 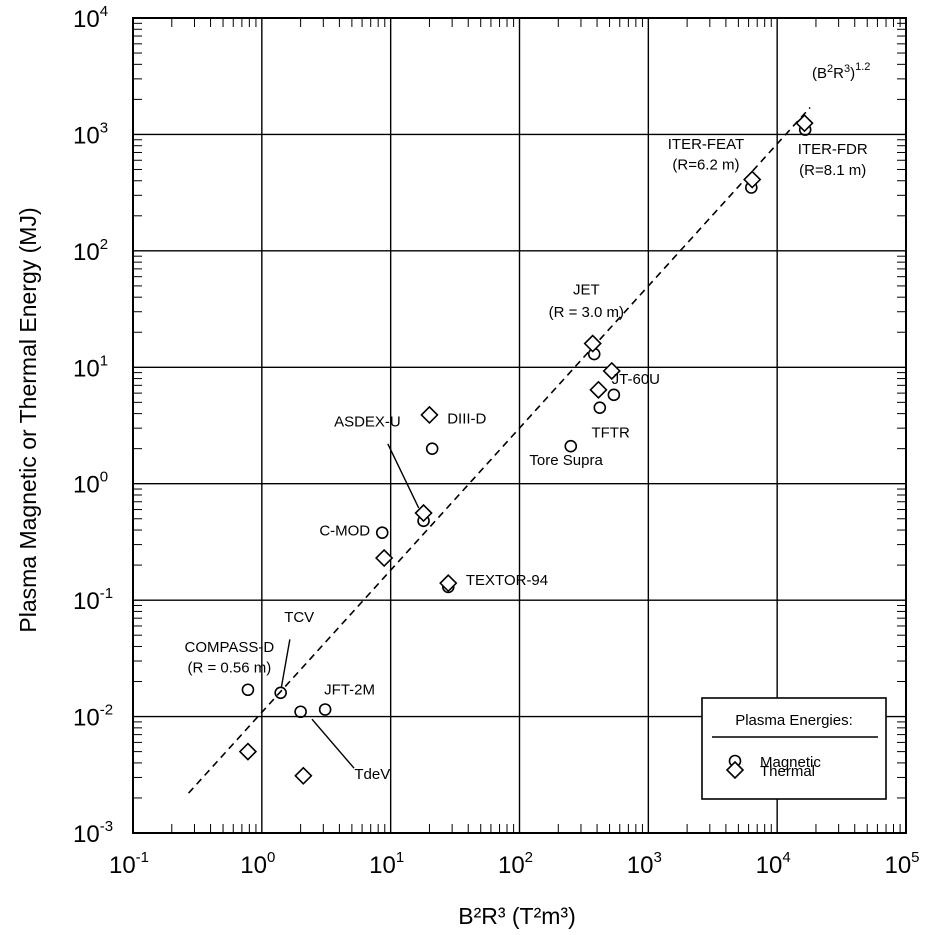 I want to click on legend-box, so click(x=794, y=748).